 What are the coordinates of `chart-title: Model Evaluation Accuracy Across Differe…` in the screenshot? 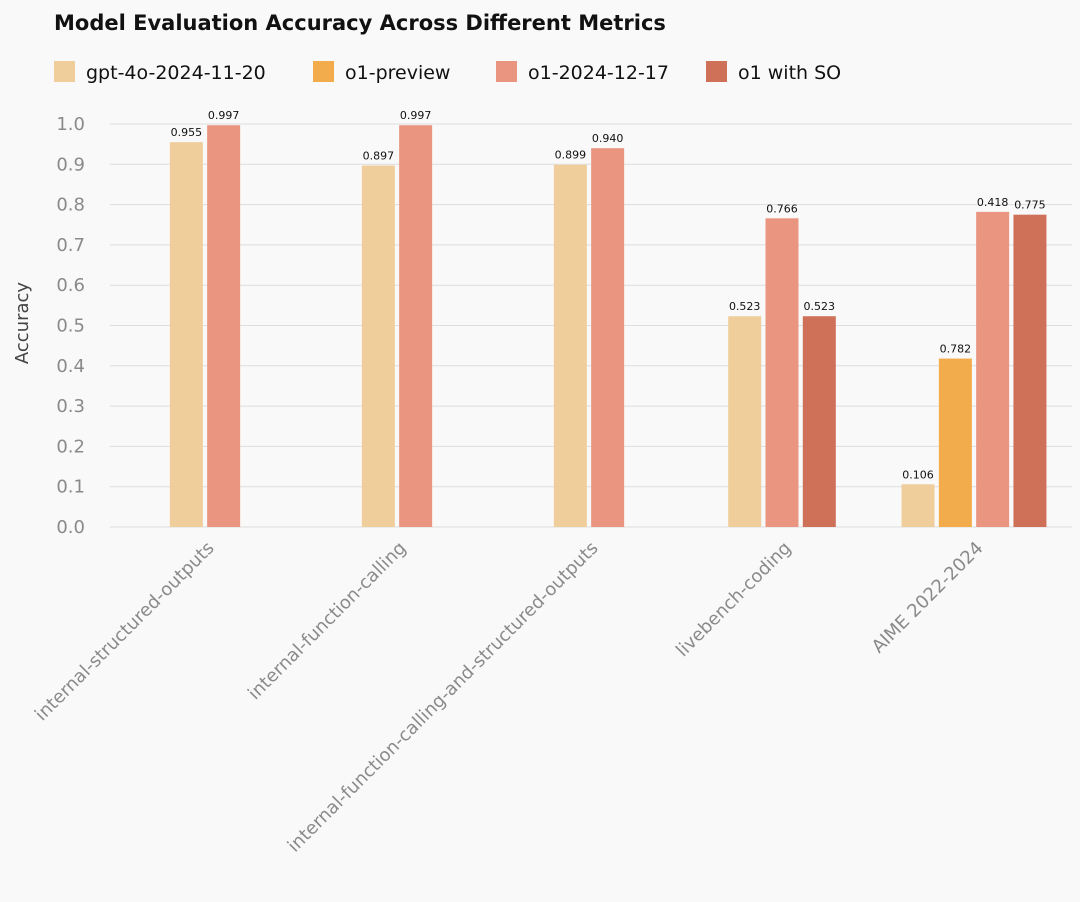 It's located at (360, 23).